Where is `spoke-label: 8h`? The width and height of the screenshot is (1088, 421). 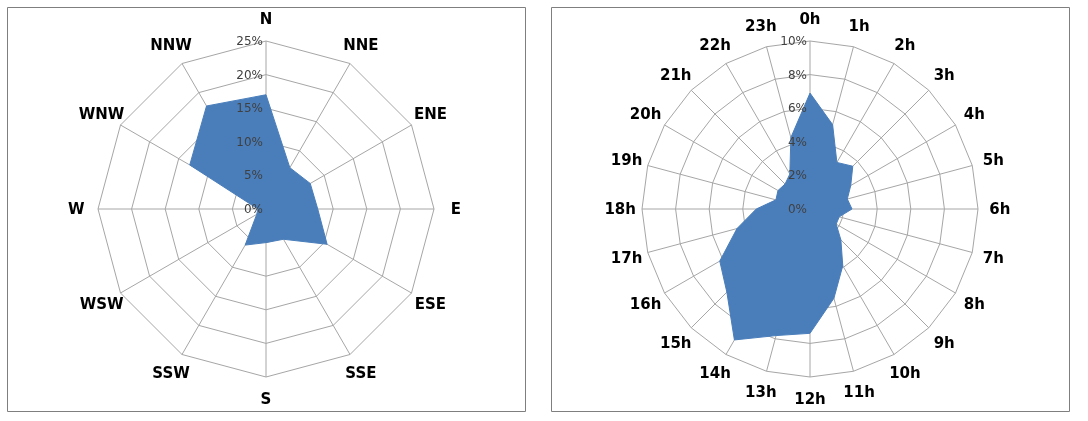
spoke-label: 8h is located at coordinates (974, 303).